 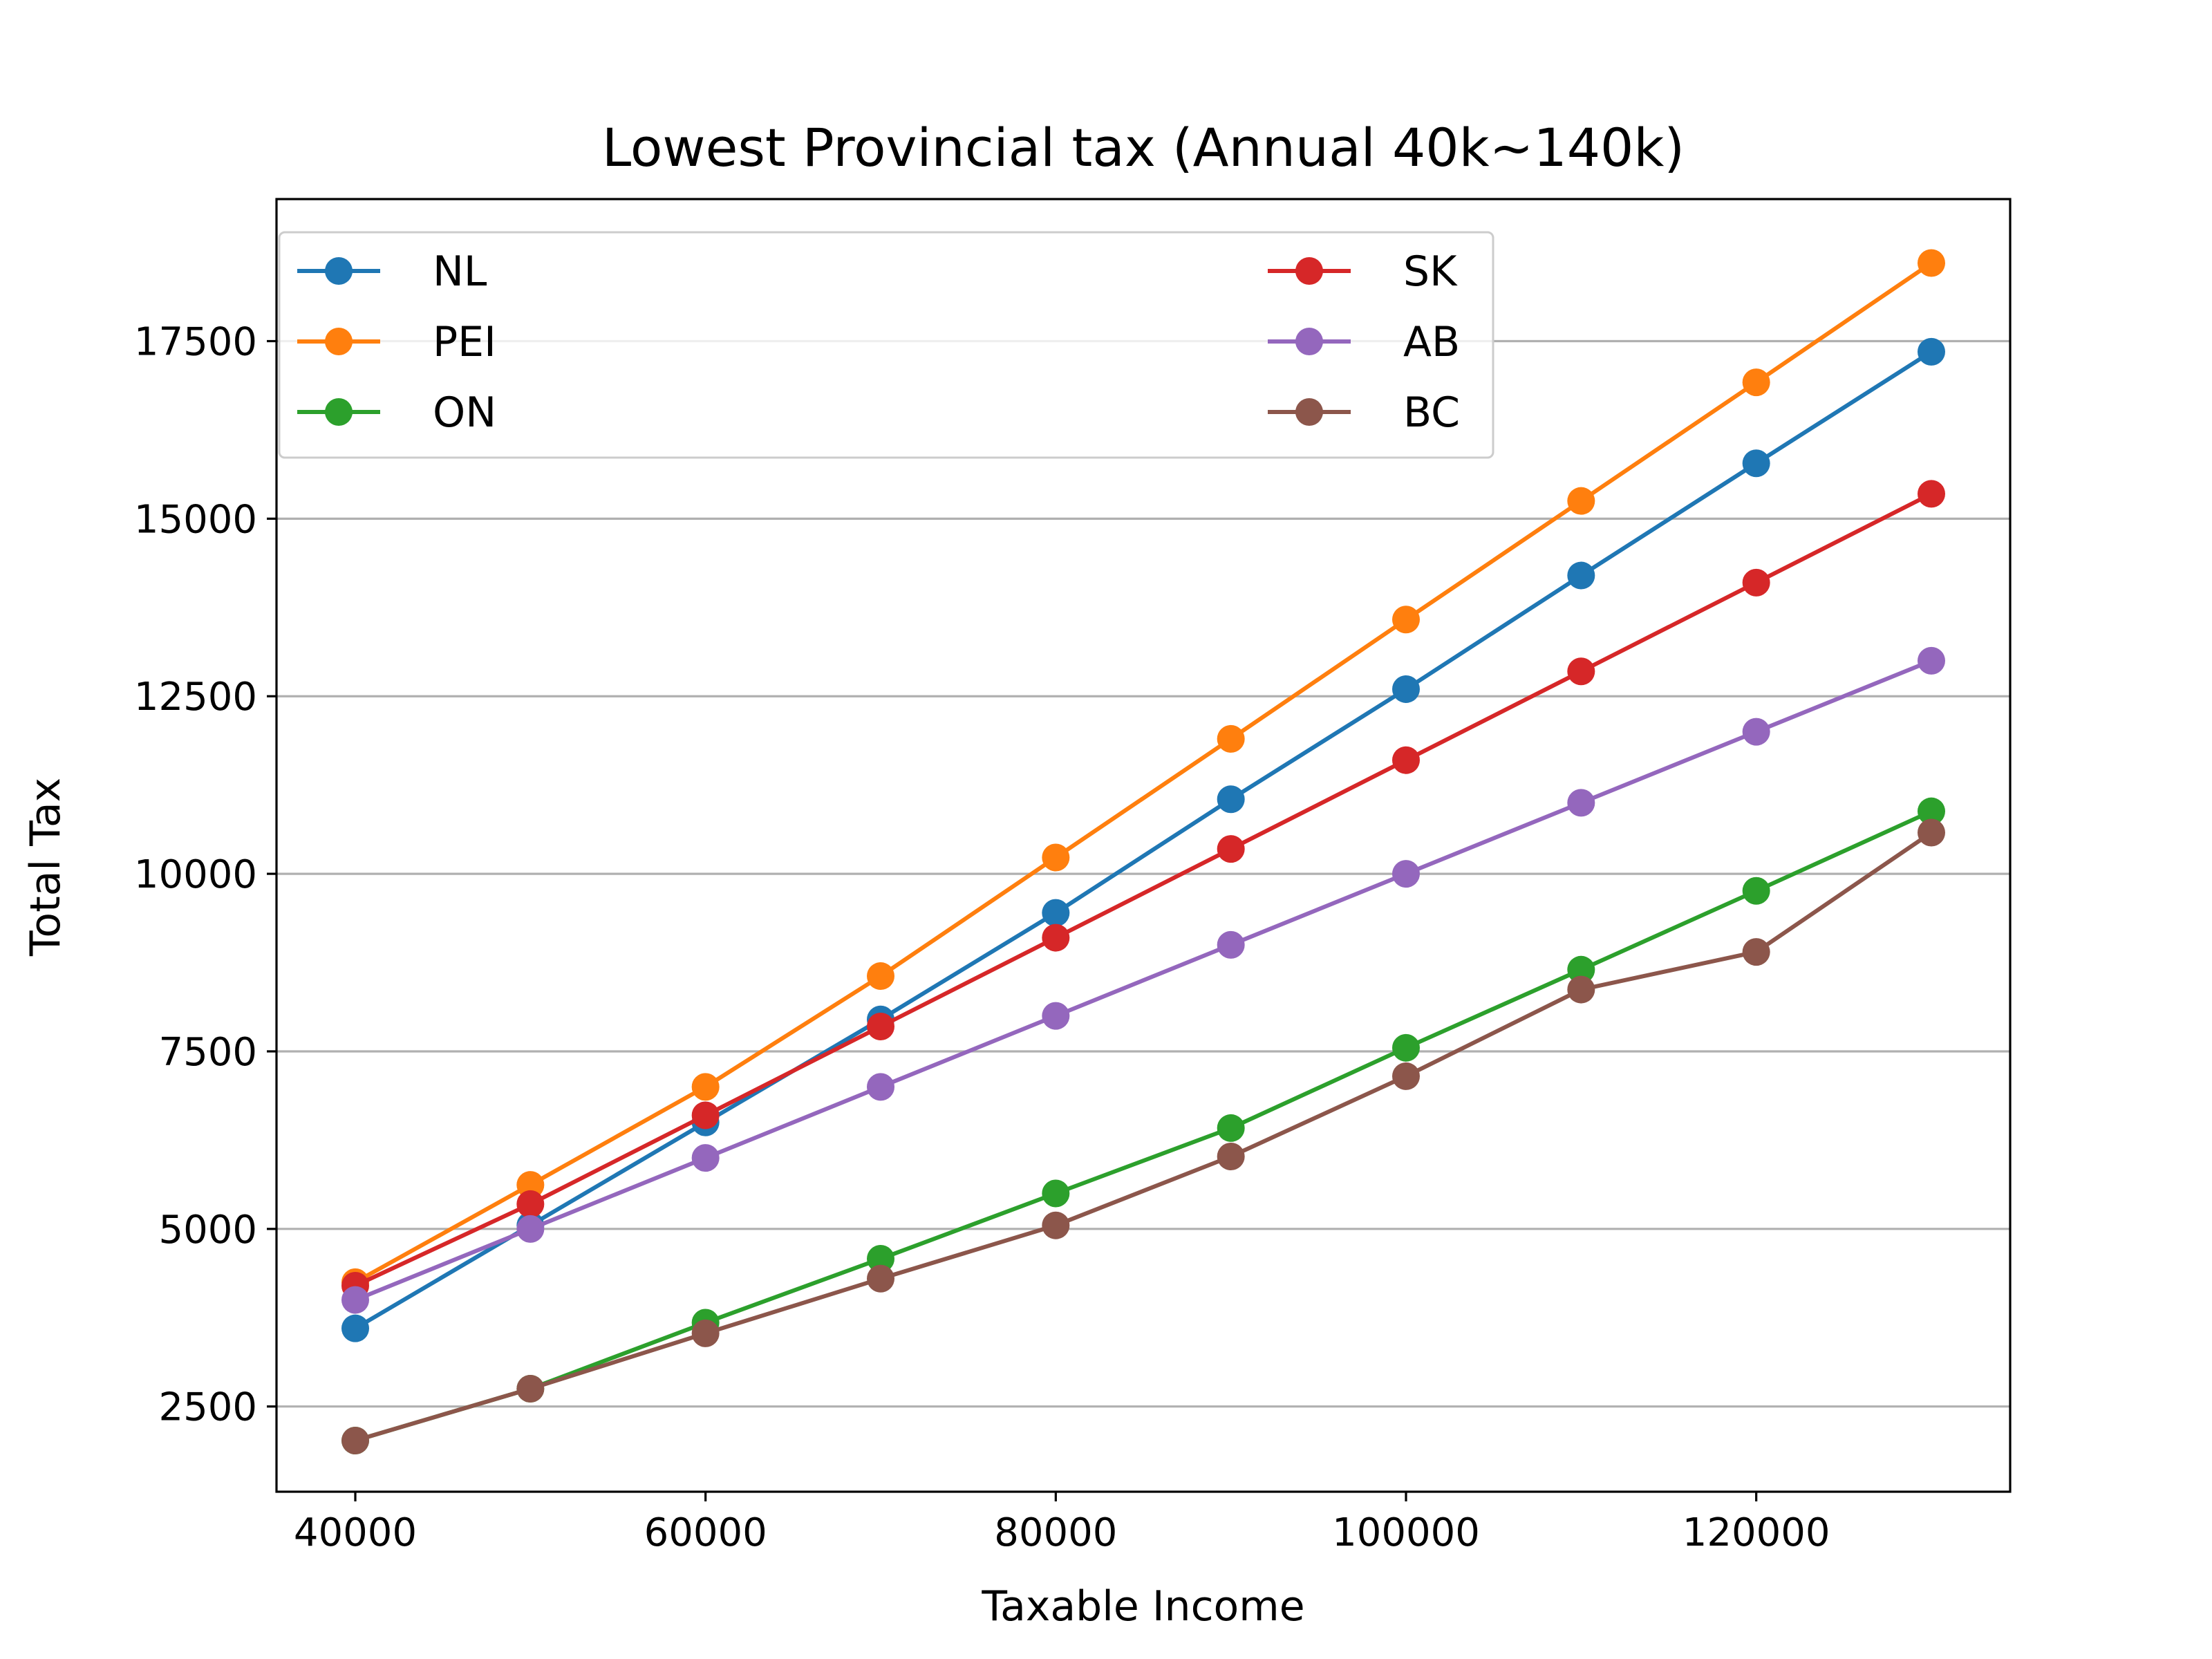 What do you see at coordinates (1056, 1532) in the screenshot?
I see `x-tick-label: 80000` at bounding box center [1056, 1532].